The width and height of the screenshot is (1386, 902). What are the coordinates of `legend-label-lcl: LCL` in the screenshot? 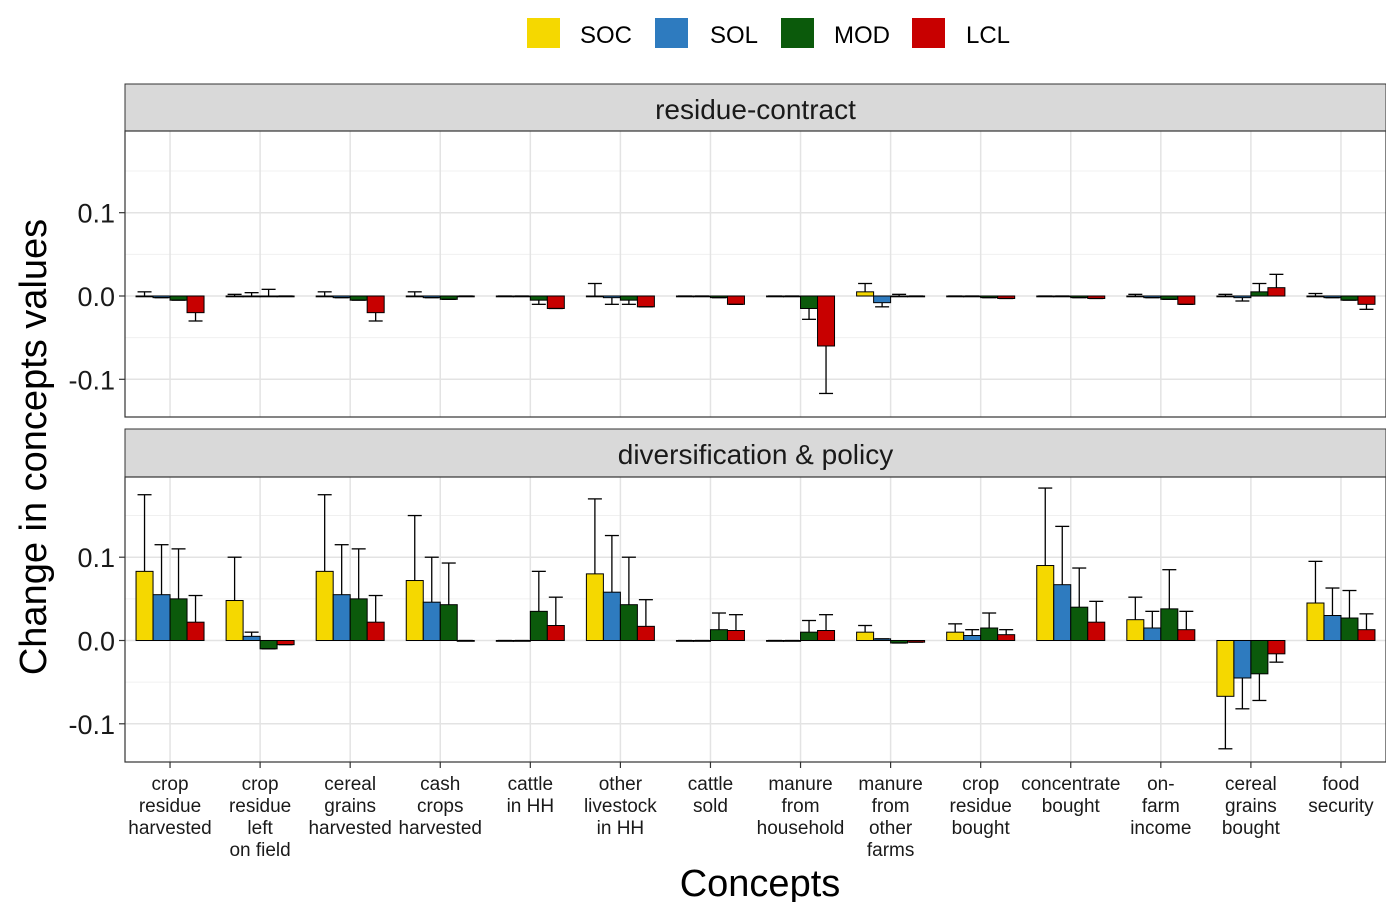 It's located at (988, 35).